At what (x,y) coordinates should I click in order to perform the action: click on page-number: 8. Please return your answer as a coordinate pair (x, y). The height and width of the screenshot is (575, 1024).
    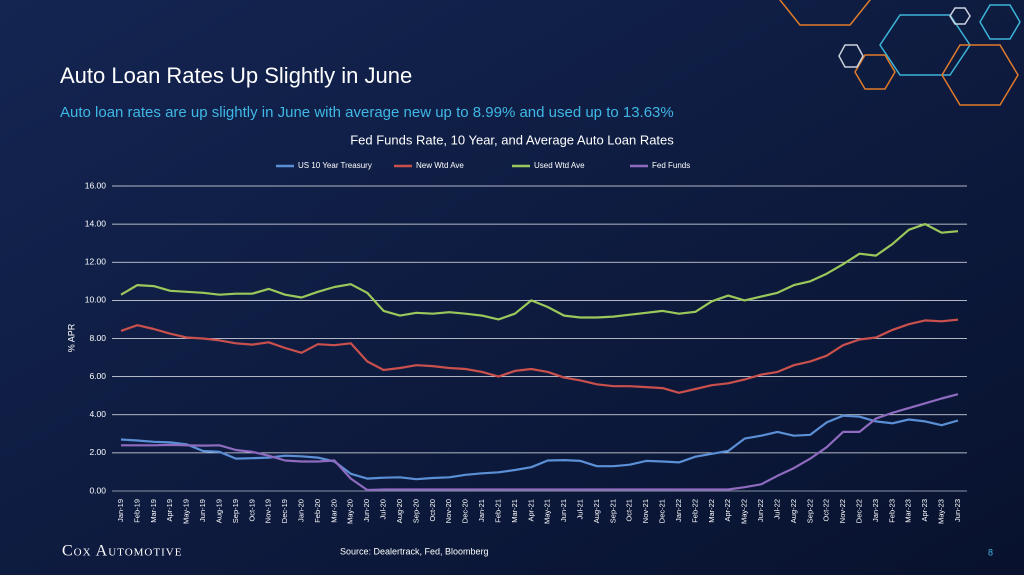
    Looking at the image, I should click on (990, 552).